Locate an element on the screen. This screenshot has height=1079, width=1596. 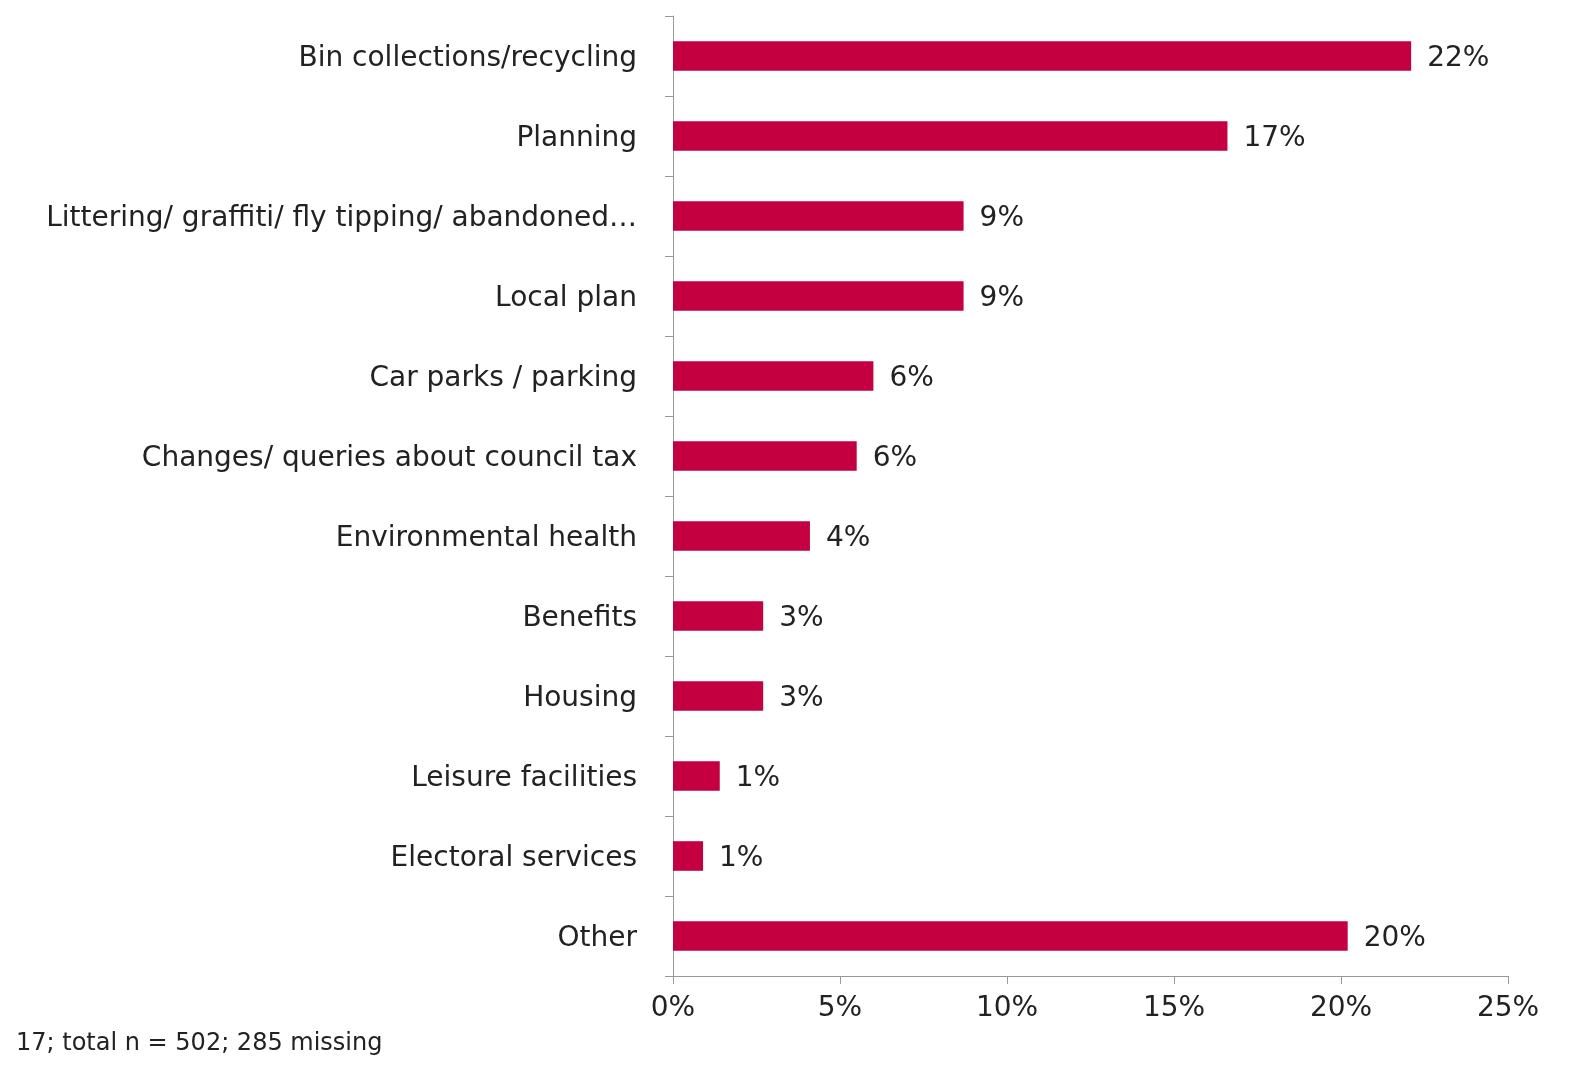
x-tick-label: 5% is located at coordinates (840, 1006).